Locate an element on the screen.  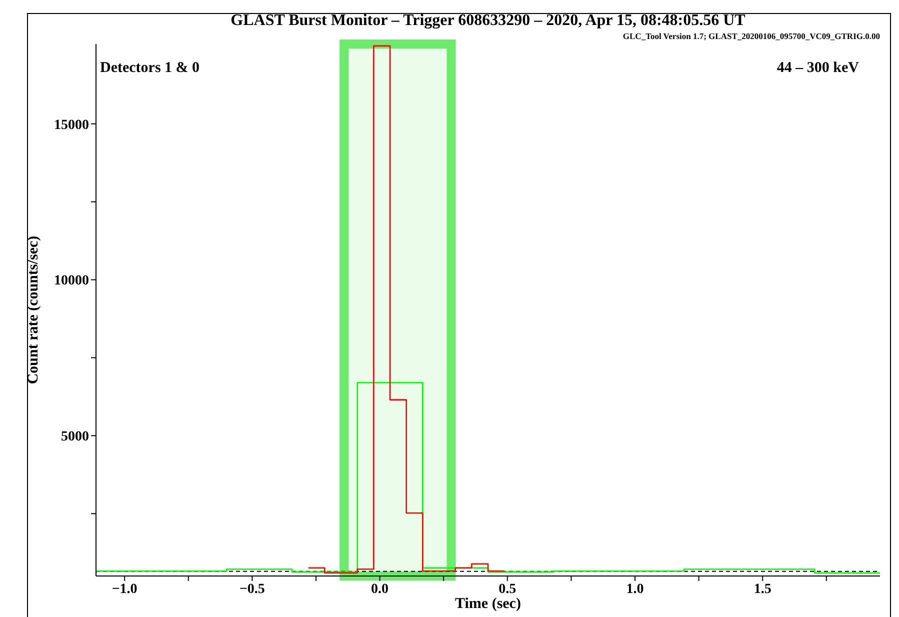
y-tick-label: 15000 is located at coordinates (71, 125).